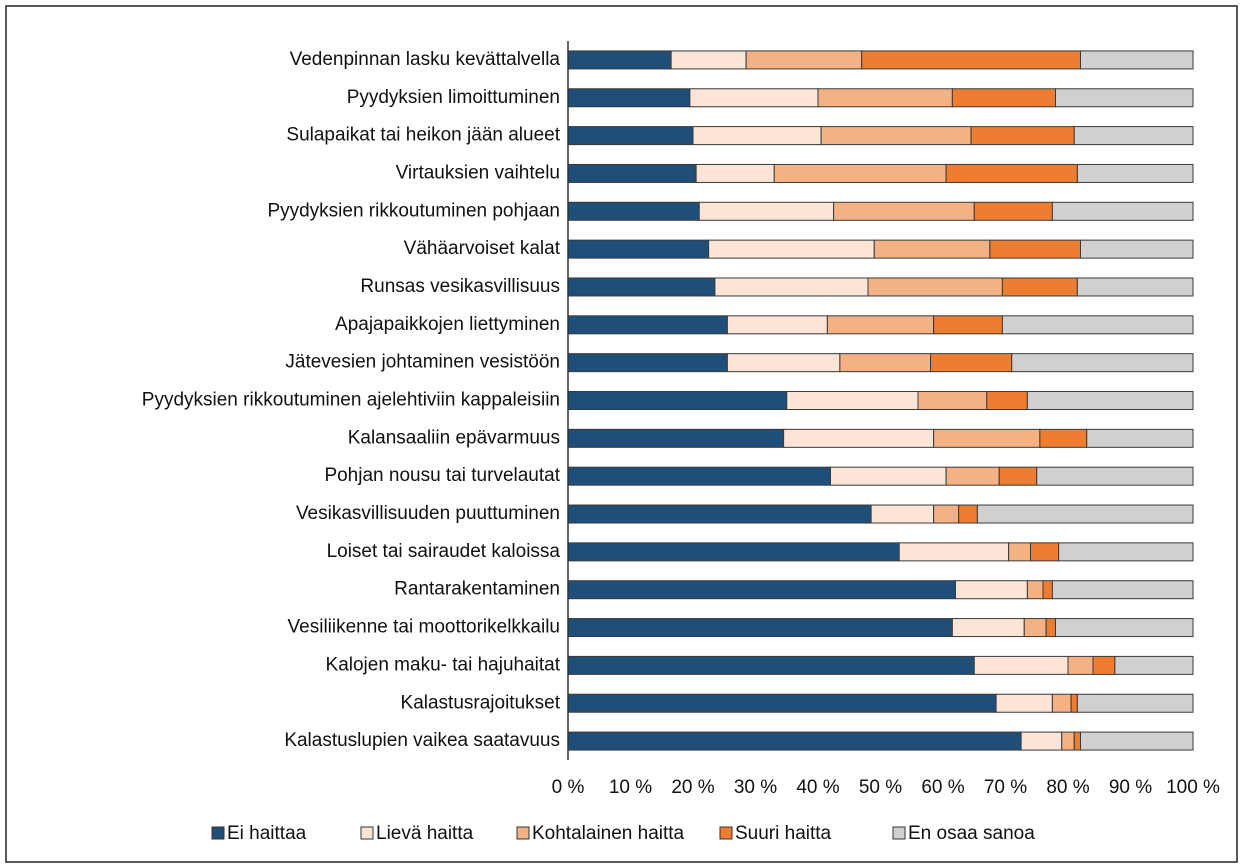 Image resolution: width=1243 pixels, height=868 pixels. I want to click on x-tick-label: 90 %, so click(1130, 787).